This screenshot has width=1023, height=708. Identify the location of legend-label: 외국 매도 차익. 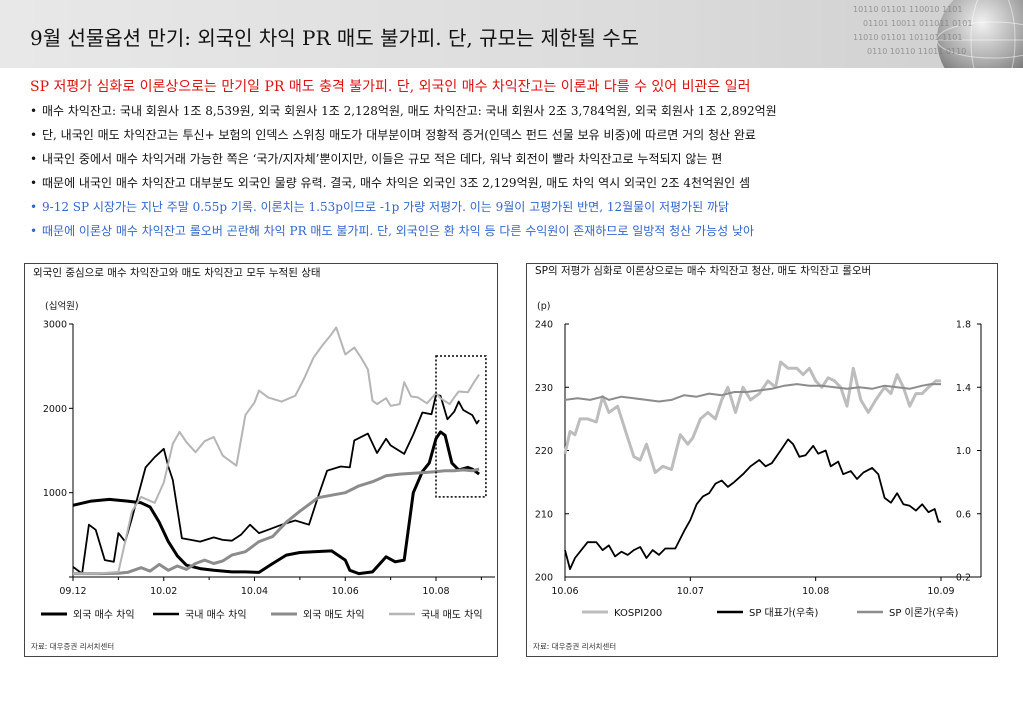
(334, 615).